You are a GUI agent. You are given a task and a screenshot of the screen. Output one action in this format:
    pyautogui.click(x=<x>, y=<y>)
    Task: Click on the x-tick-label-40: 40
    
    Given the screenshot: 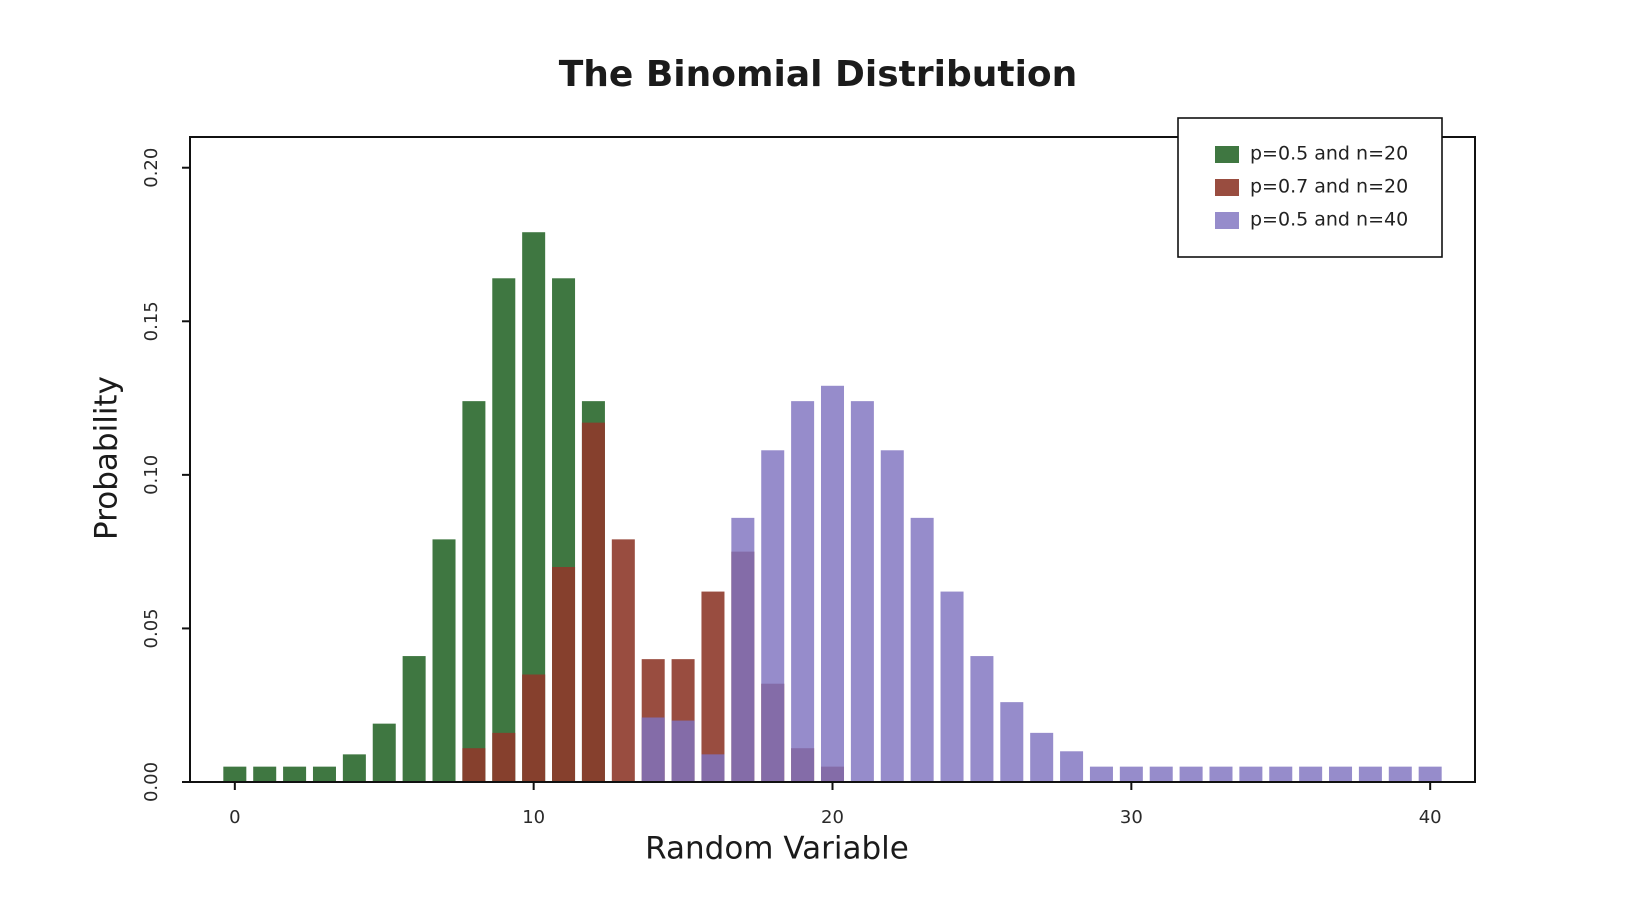 What is the action you would take?
    pyautogui.click(x=1430, y=817)
    